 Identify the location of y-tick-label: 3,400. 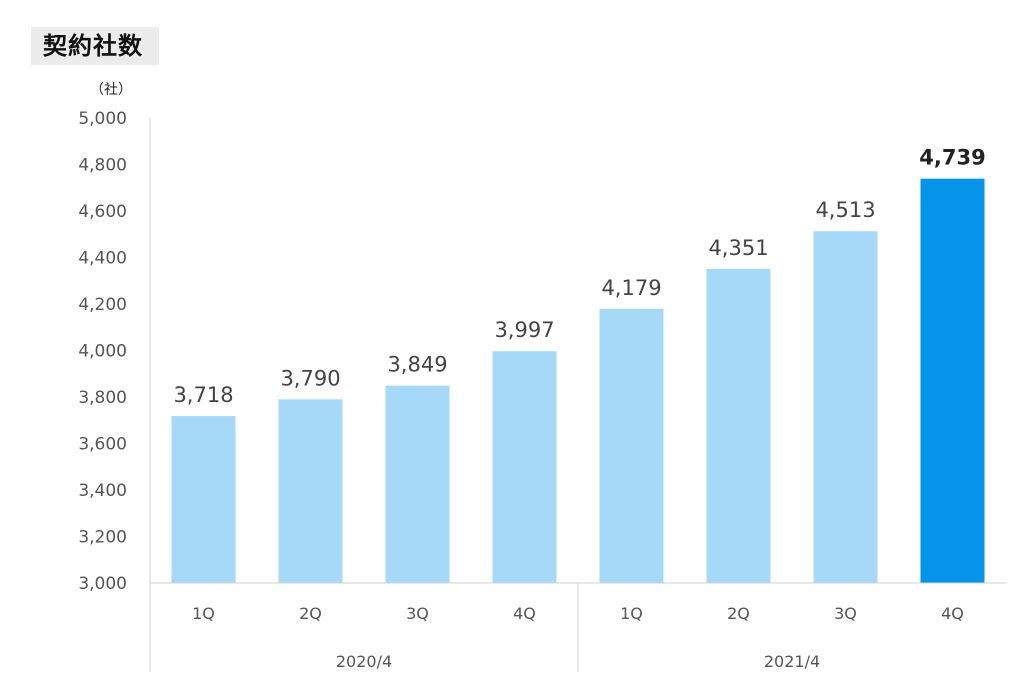
(102, 491).